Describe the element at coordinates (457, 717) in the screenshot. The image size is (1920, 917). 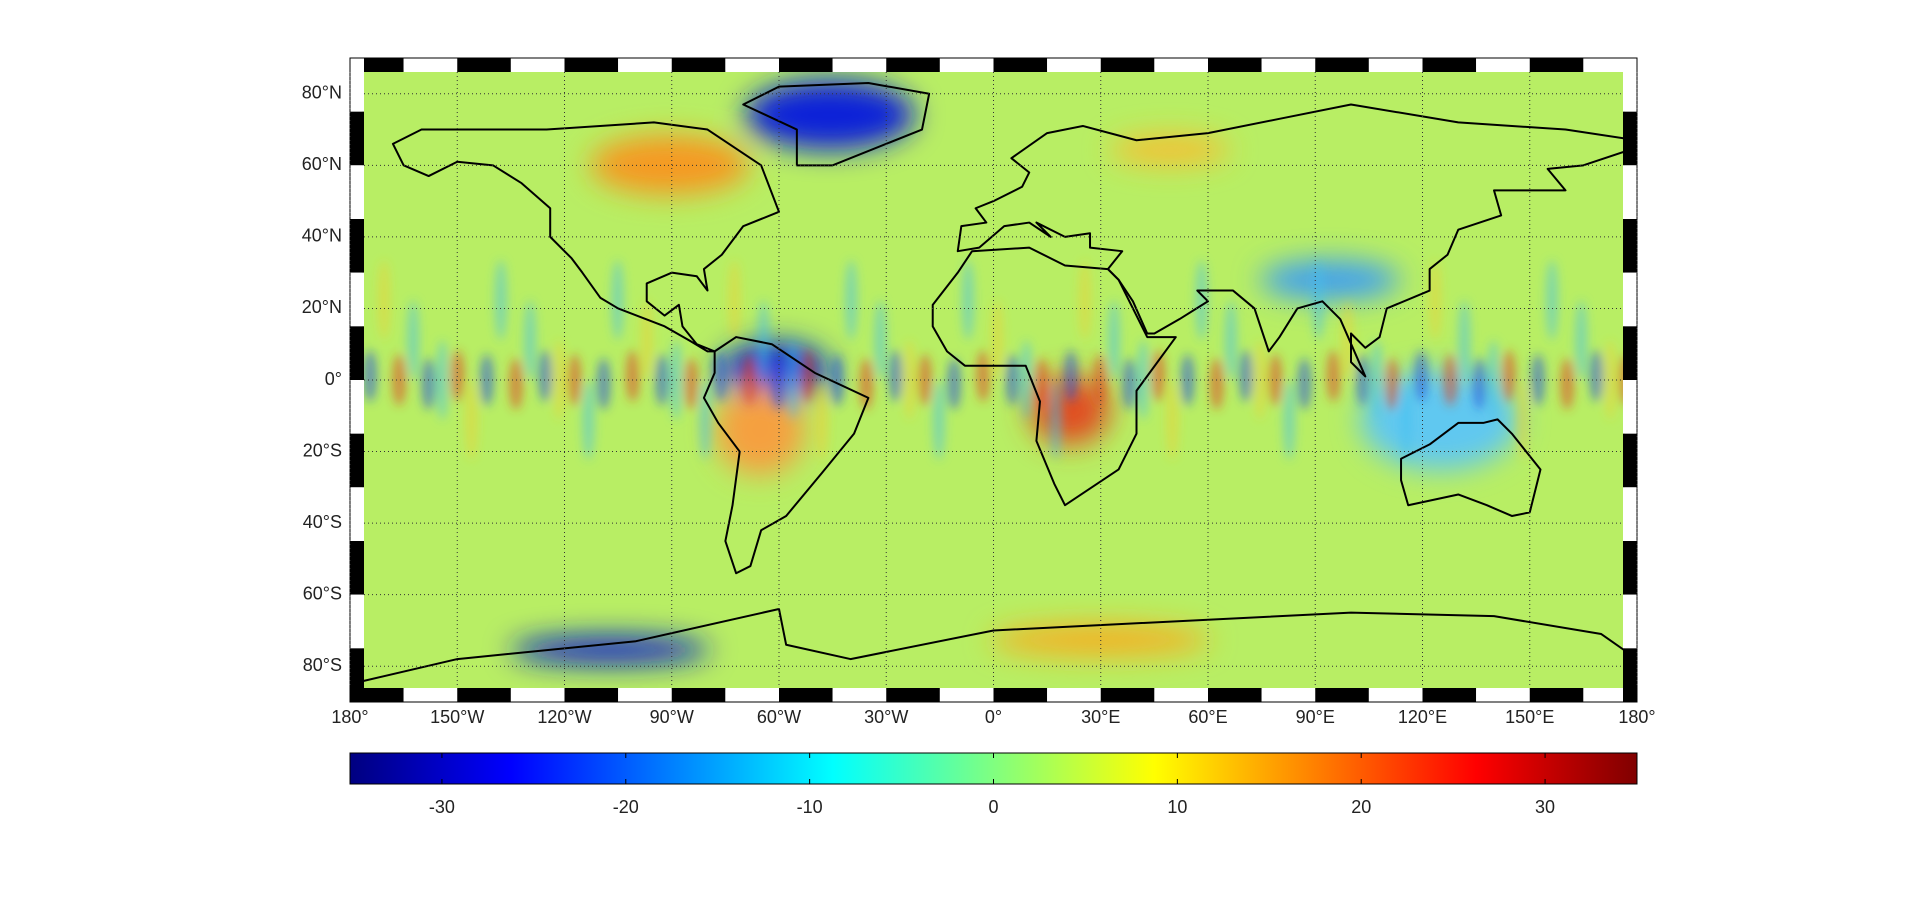
I see `x-tick-label: 150°W` at that location.